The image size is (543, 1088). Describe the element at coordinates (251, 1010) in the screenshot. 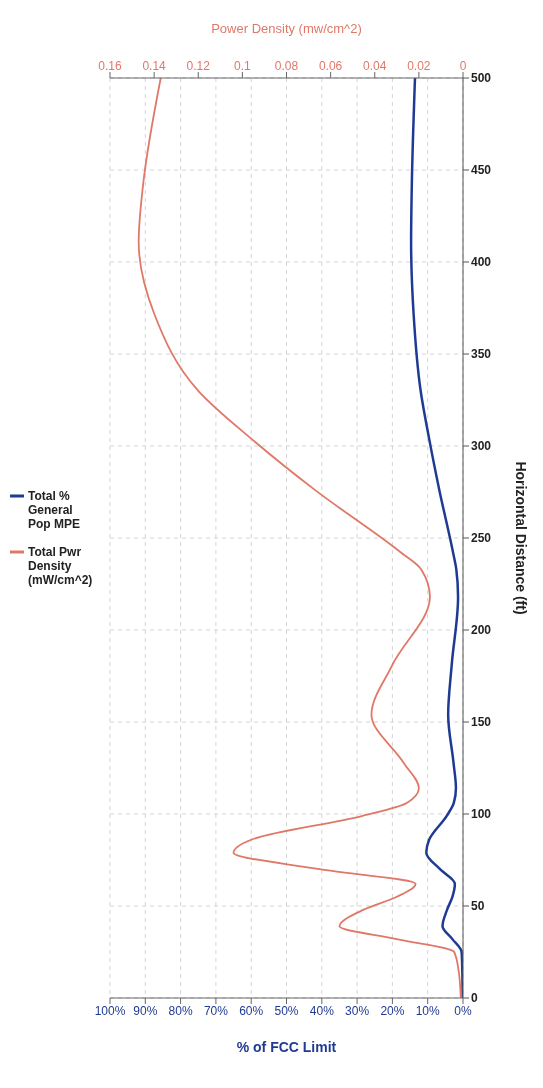

I see `x-tick-label: 60%` at that location.